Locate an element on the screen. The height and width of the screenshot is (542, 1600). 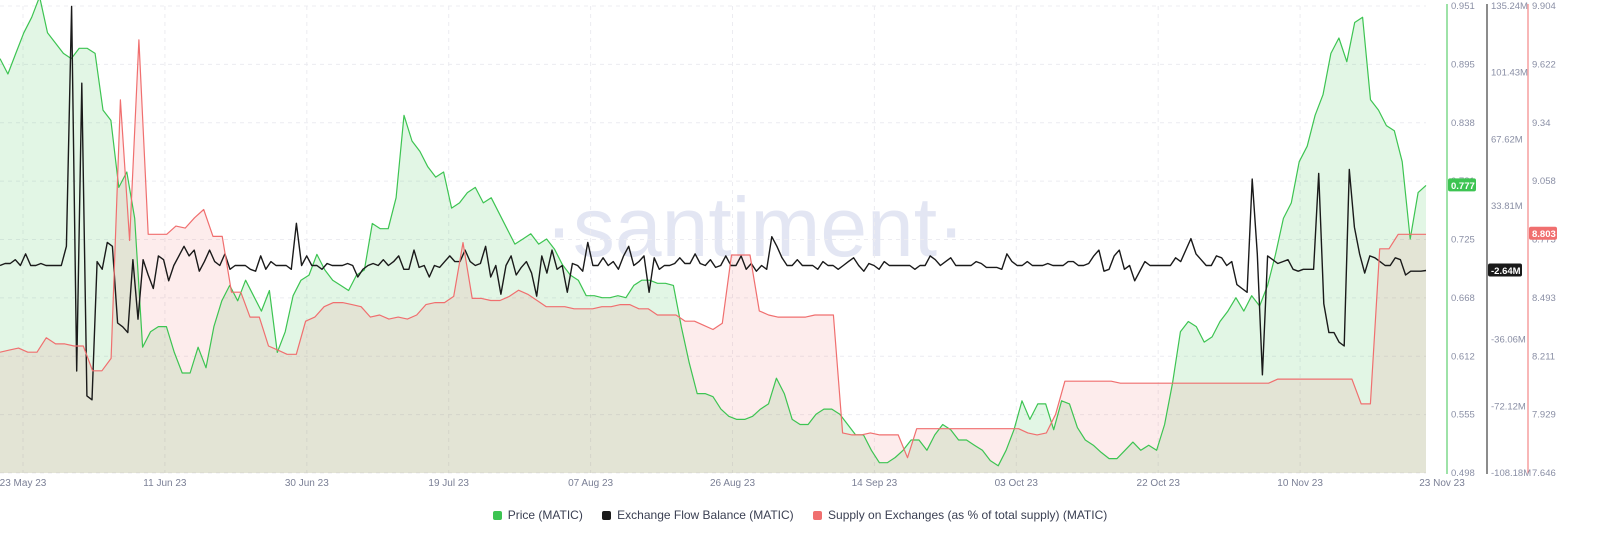
flow-axis-tick-label: -36.06M is located at coordinates (1508, 340).